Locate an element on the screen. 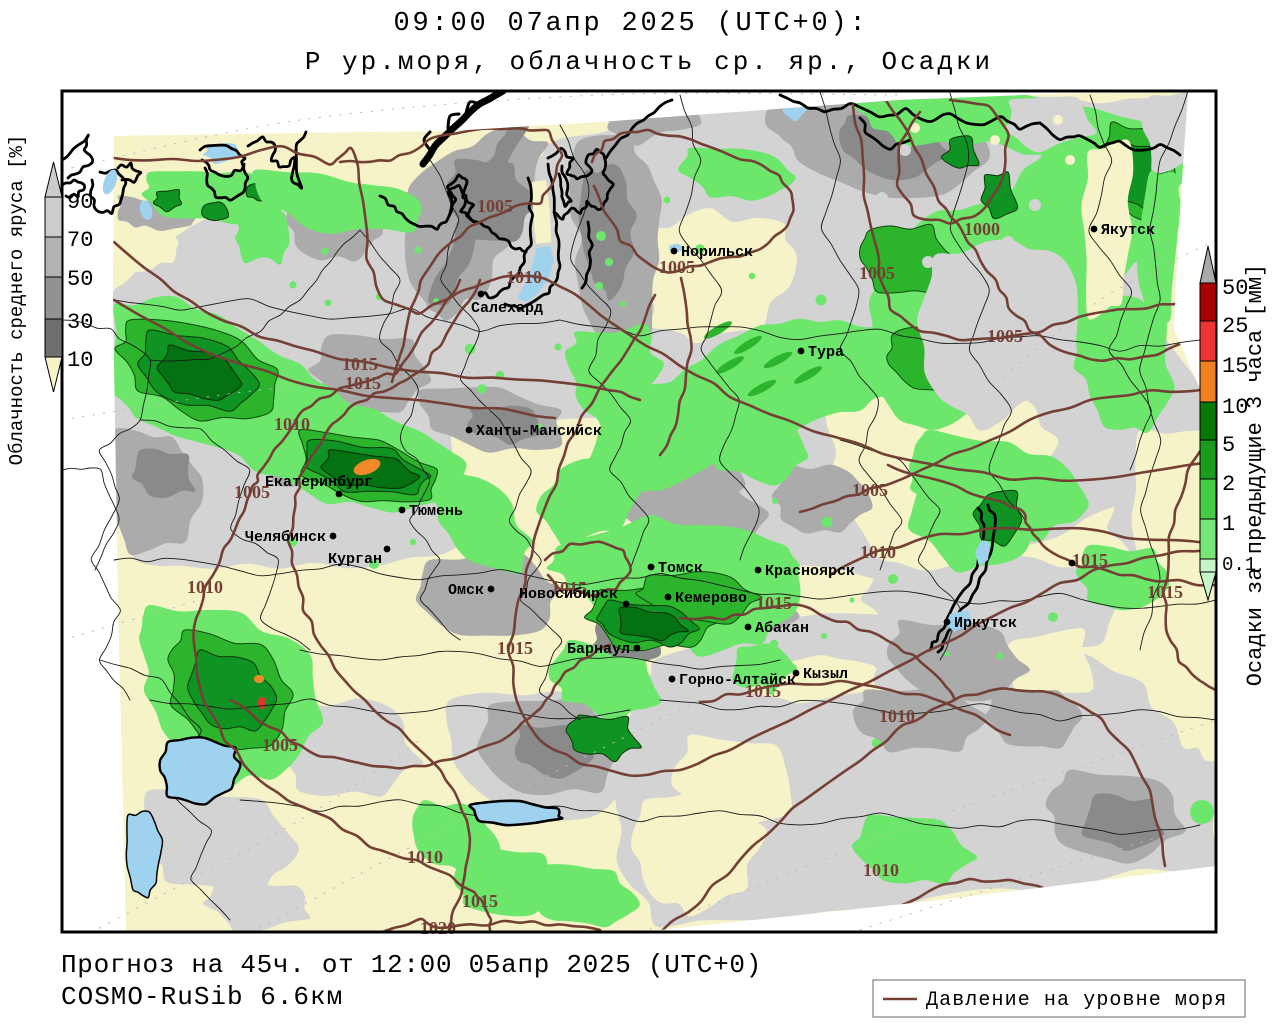  svg-text: Томск is located at coordinates (680, 568).